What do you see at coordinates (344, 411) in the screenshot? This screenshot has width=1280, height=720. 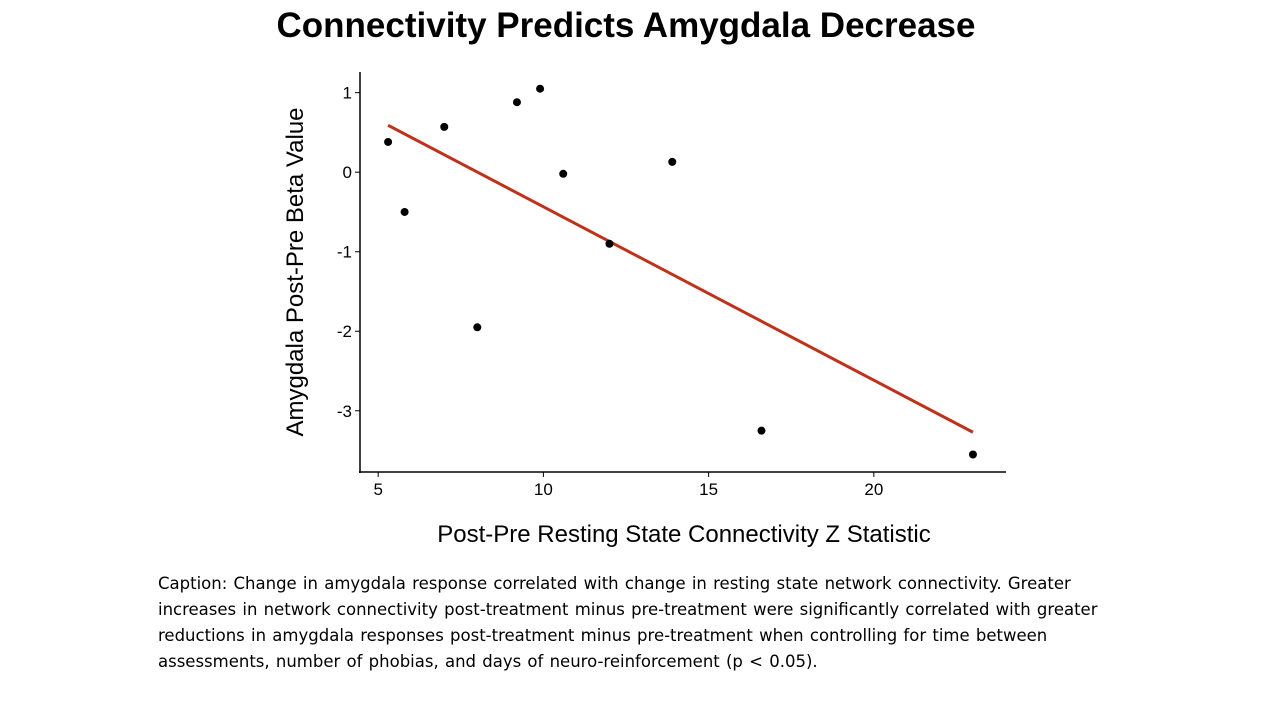 I see `y-tick-label: -3` at bounding box center [344, 411].